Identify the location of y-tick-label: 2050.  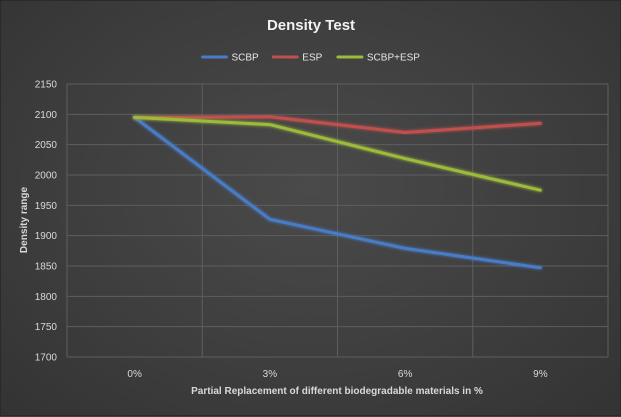
(46, 145).